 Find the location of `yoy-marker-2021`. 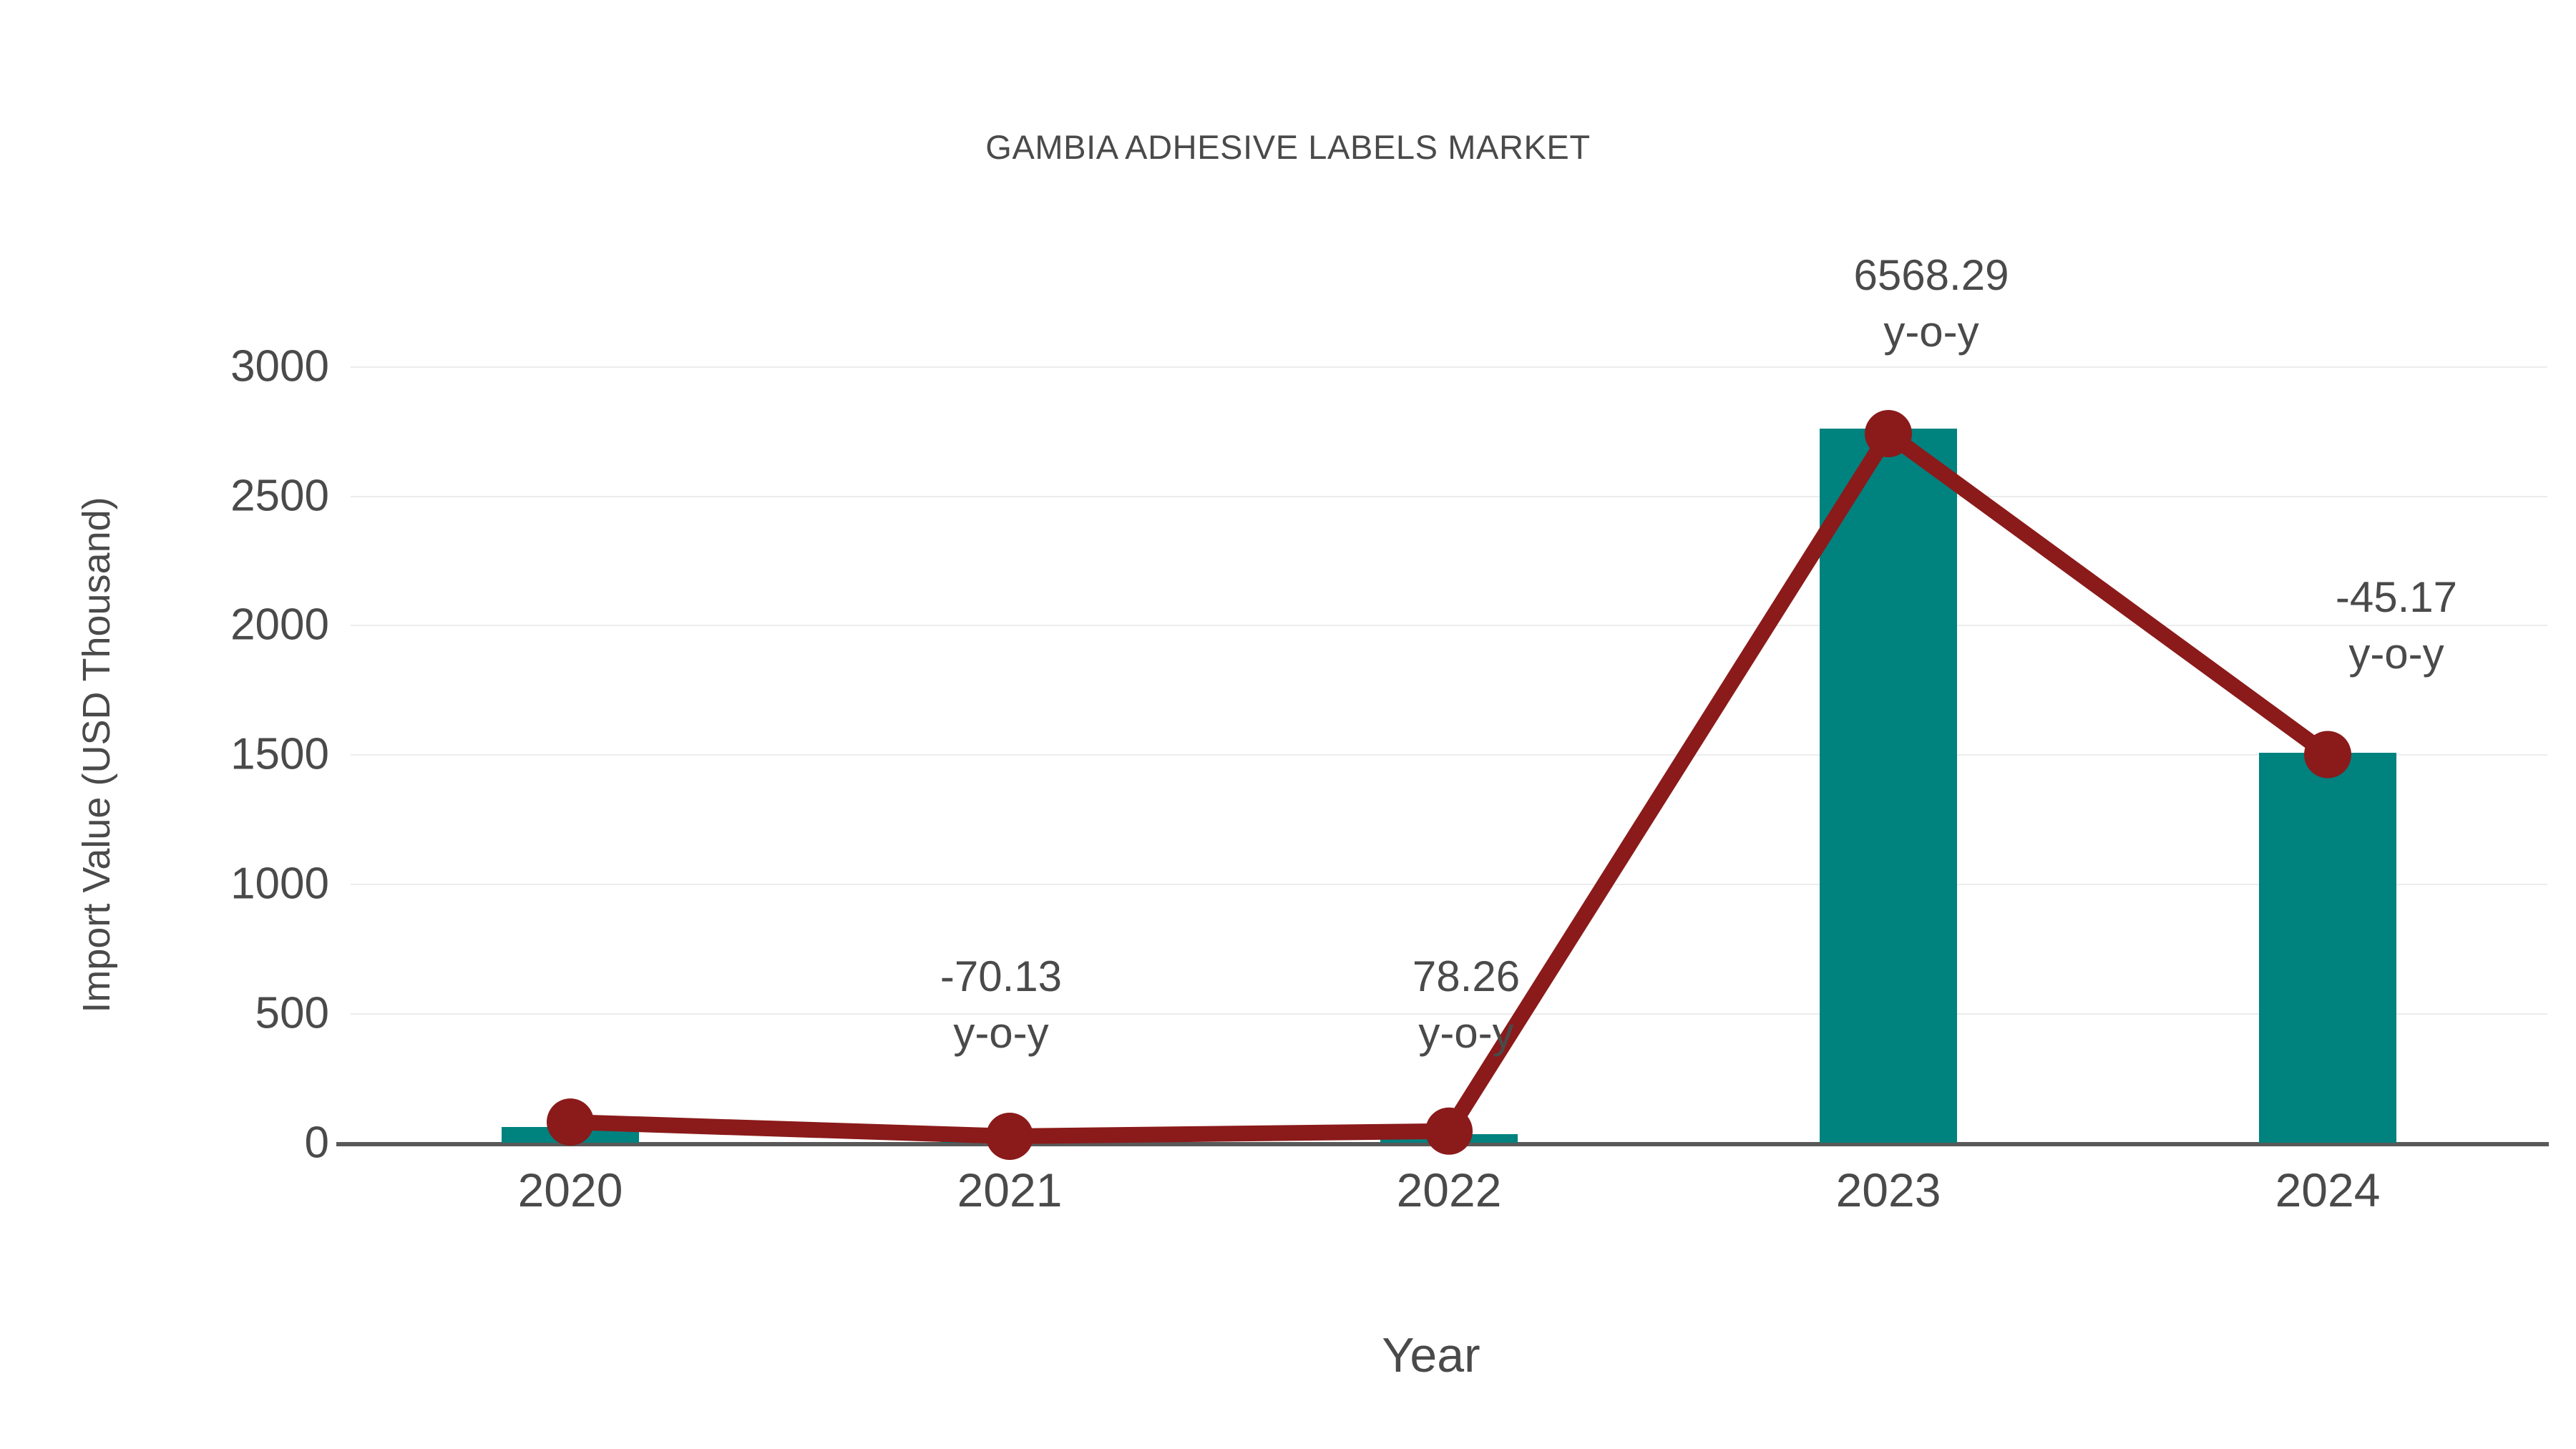

yoy-marker-2021 is located at coordinates (1009, 1136).